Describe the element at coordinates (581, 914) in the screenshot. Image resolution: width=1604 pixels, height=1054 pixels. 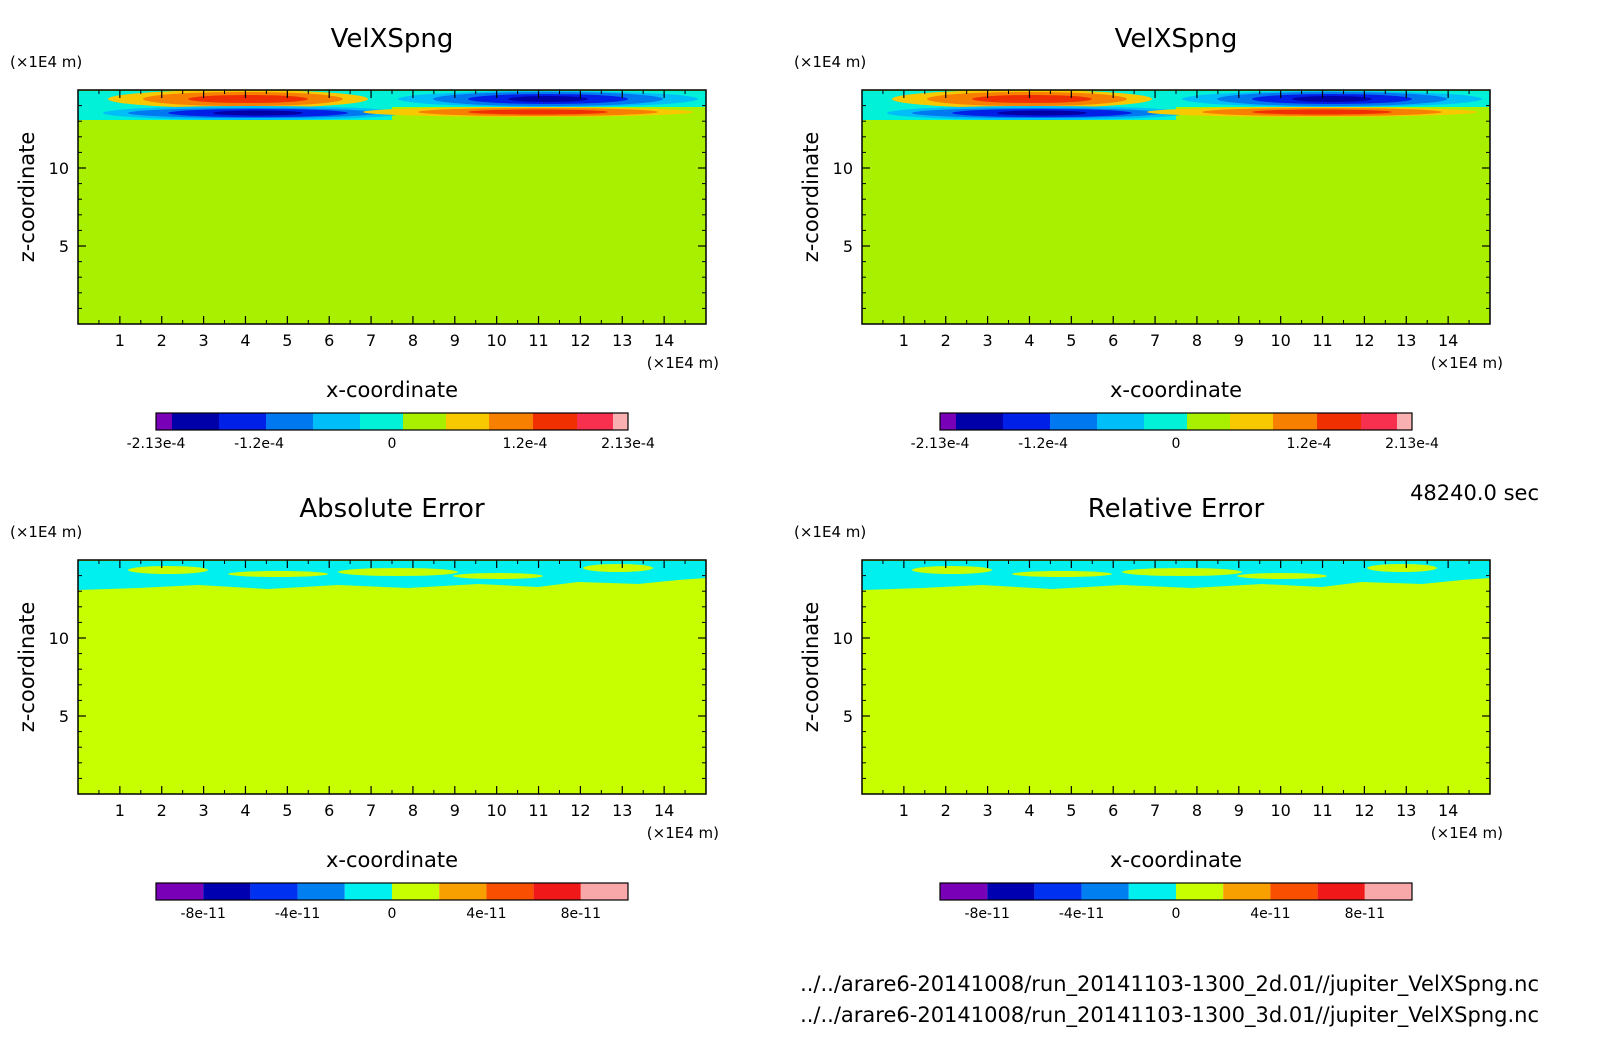
I see `colorbar-tick-label: 8e-11` at that location.